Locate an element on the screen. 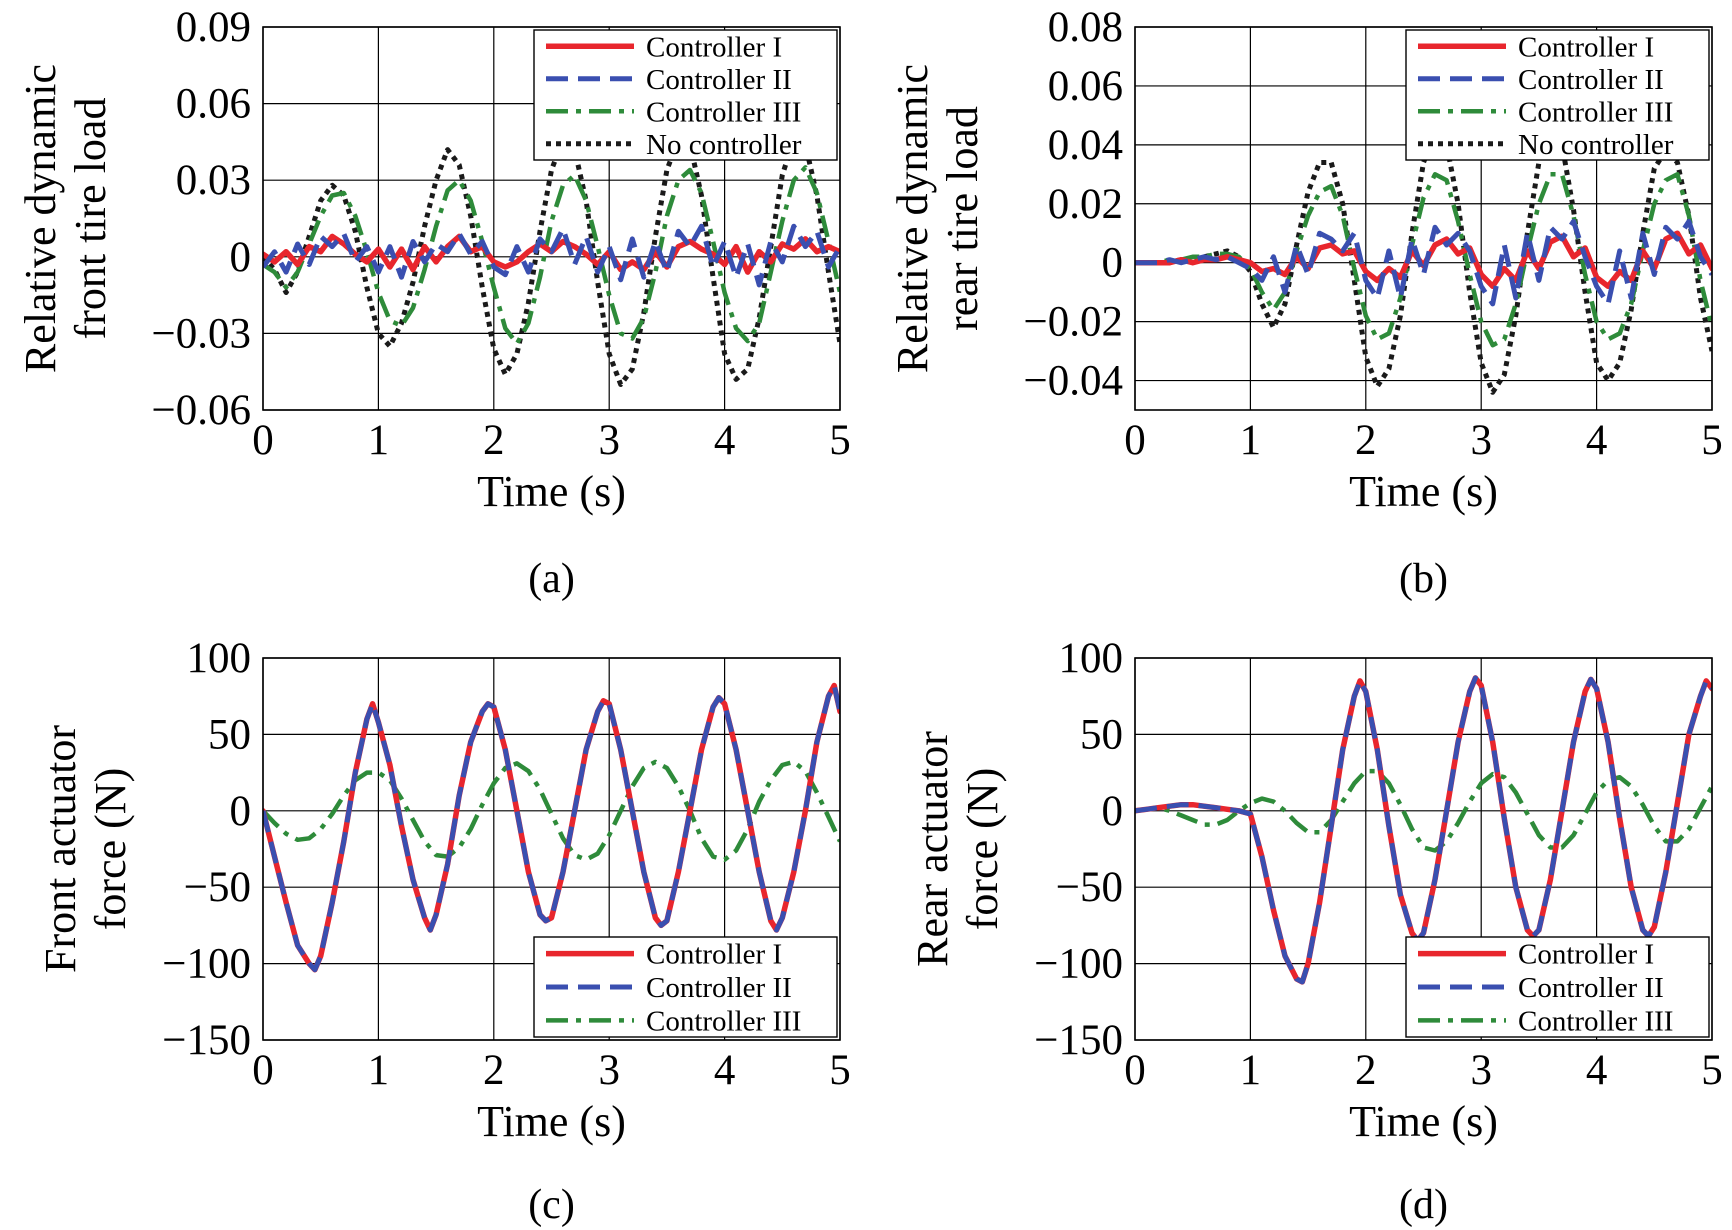 The width and height of the screenshot is (1732, 1230). y-axis-label: Rear actuator force (N) is located at coordinates (957, 849).